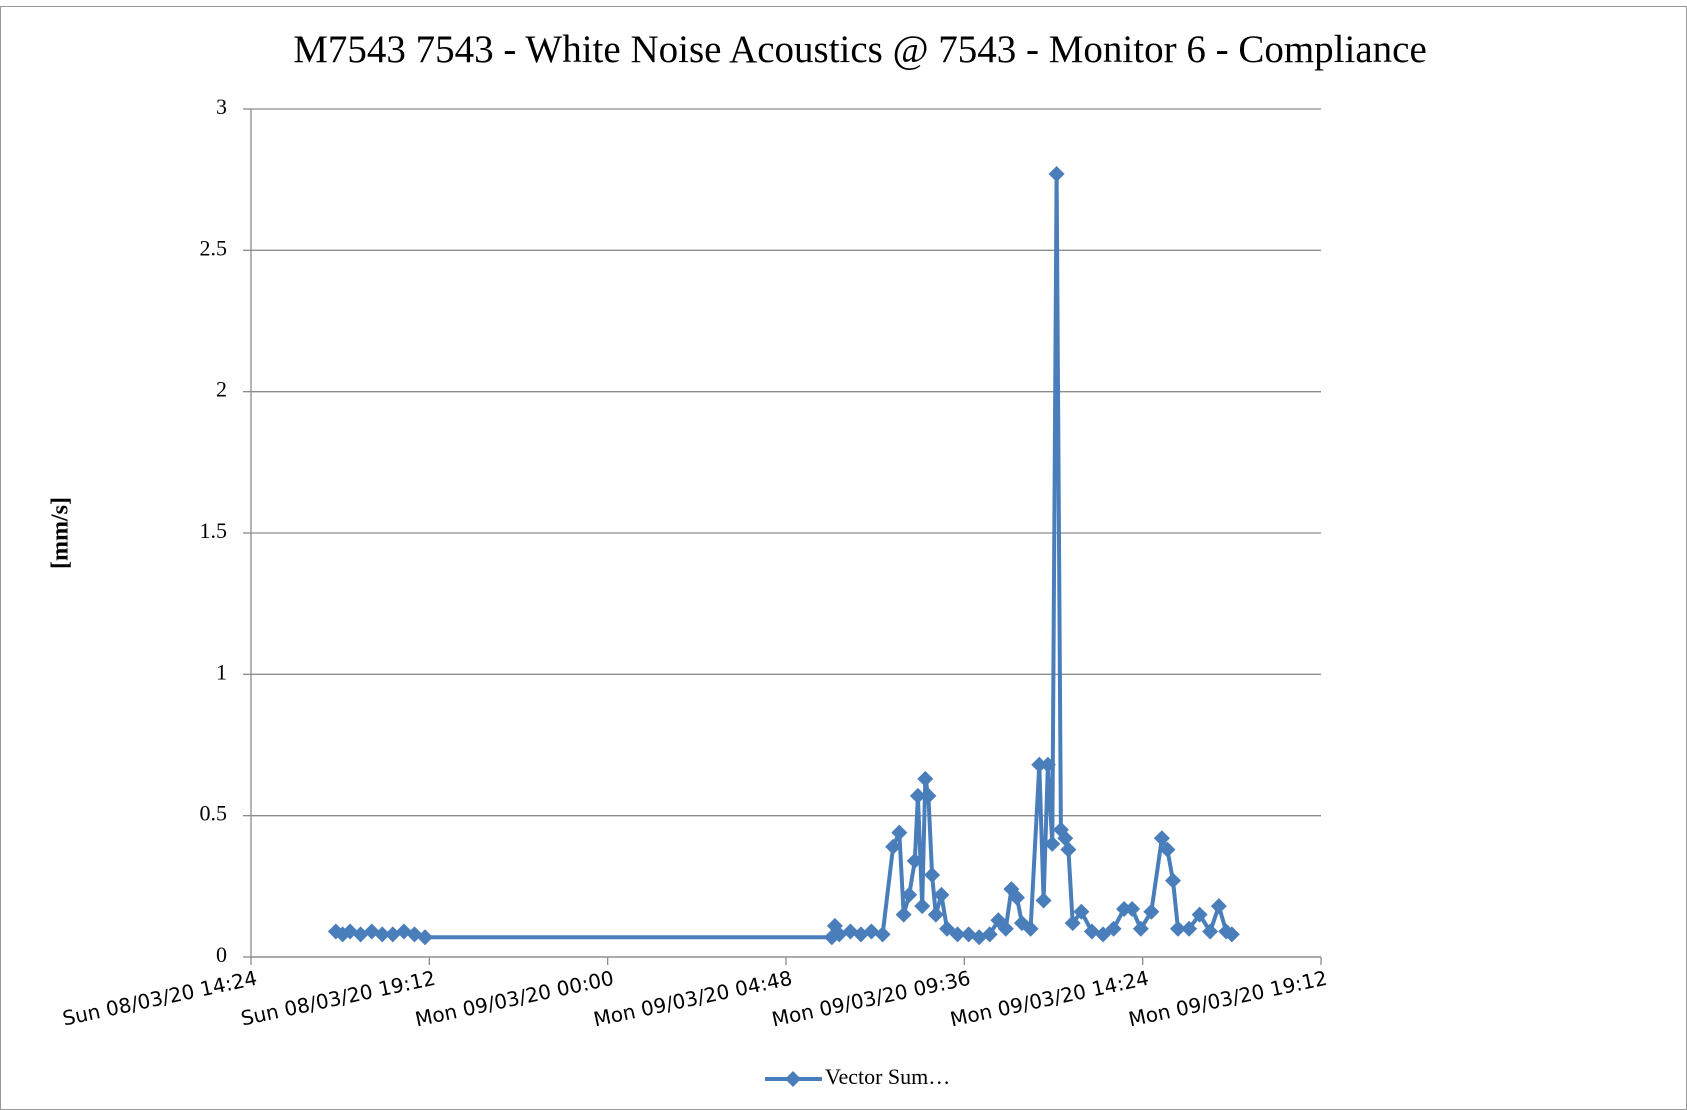  What do you see at coordinates (221, 954) in the screenshot?
I see `y-tick-label: 0` at bounding box center [221, 954].